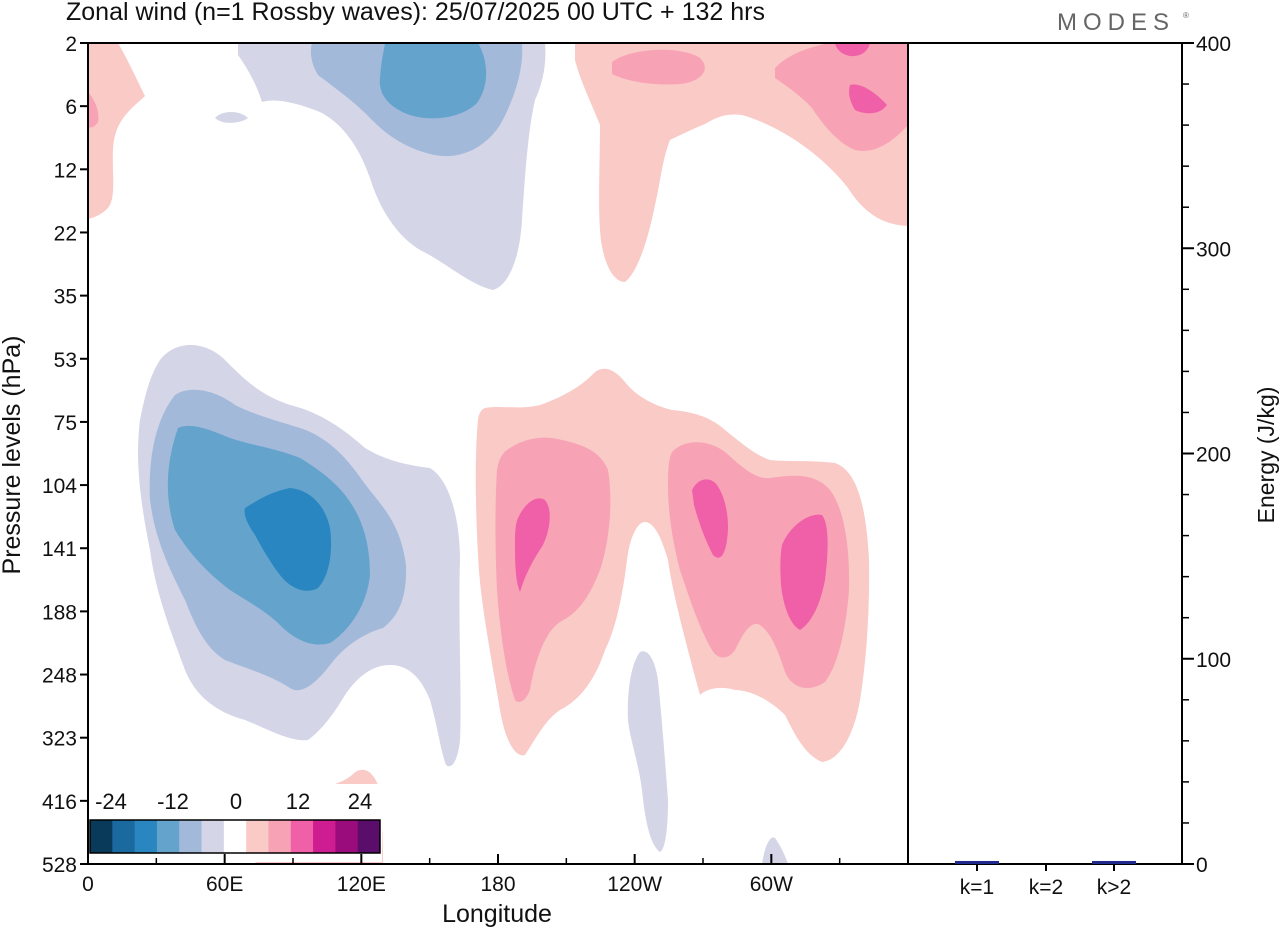 The height and width of the screenshot is (930, 1280). What do you see at coordinates (804, 572) in the screenshot?
I see `contour-pos-strong-lower-c` at bounding box center [804, 572].